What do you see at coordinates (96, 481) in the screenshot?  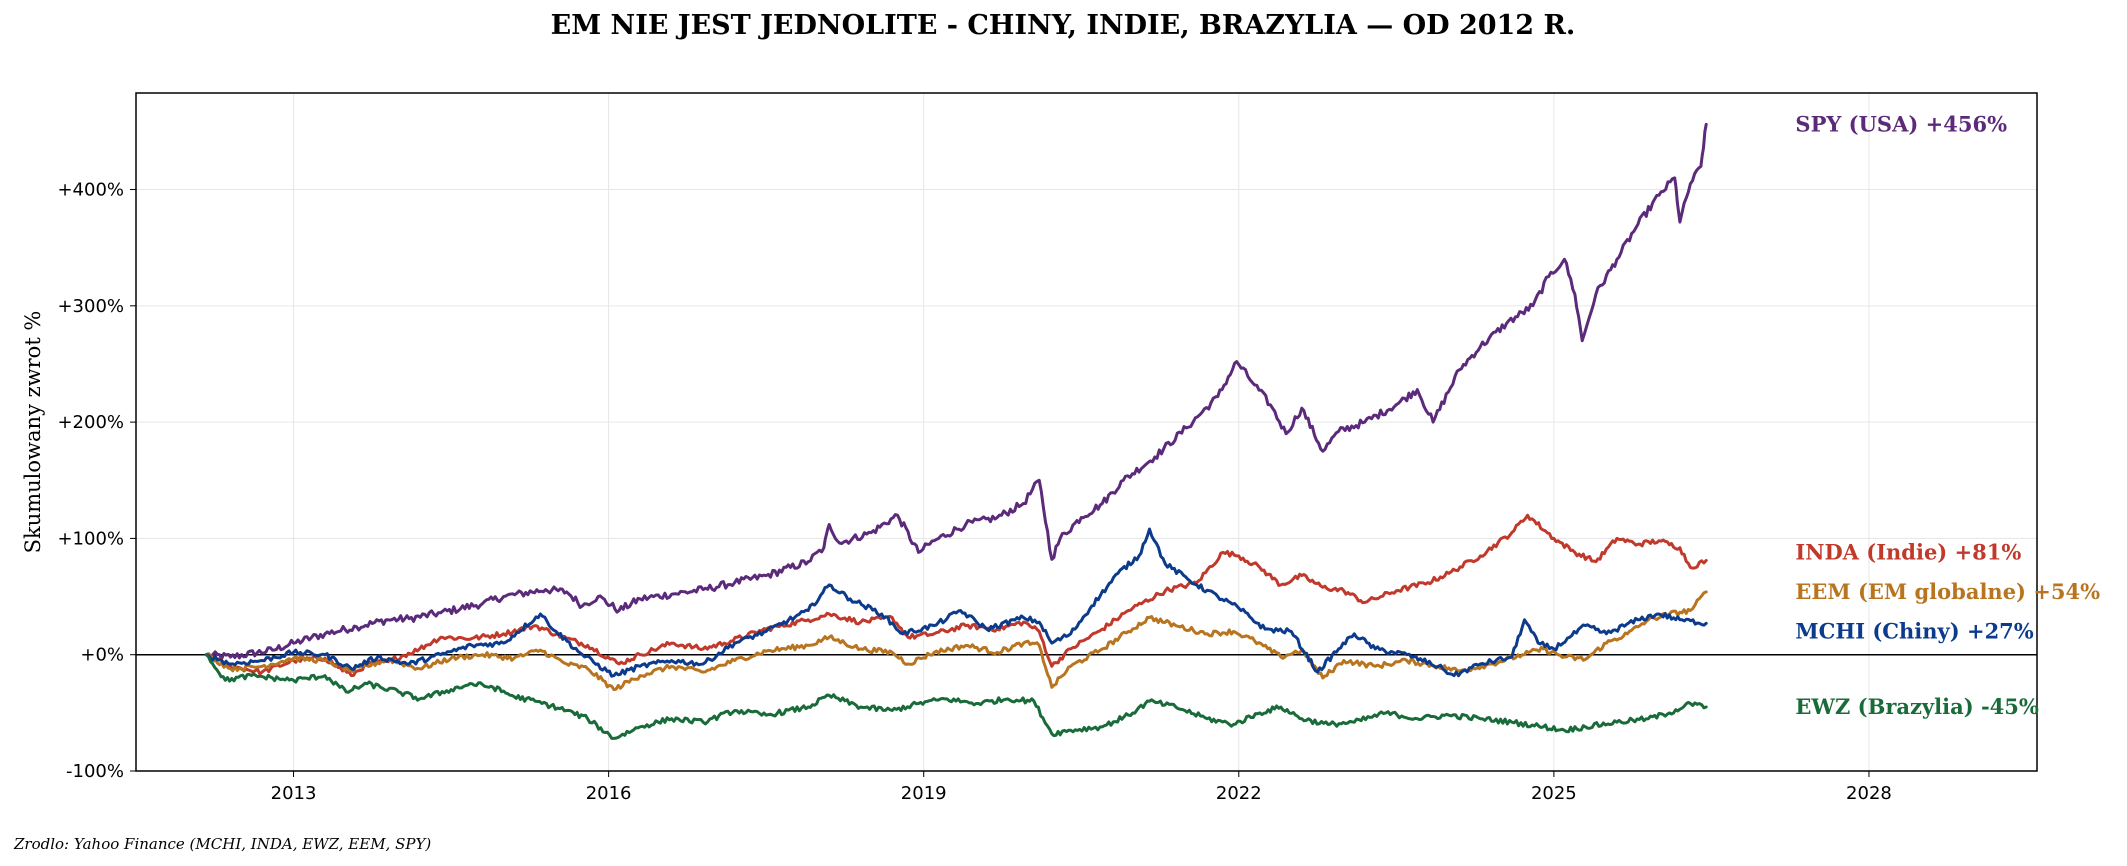 I see `y-axis: -100% +0% +100% +200% +300% +400%` at bounding box center [96, 481].